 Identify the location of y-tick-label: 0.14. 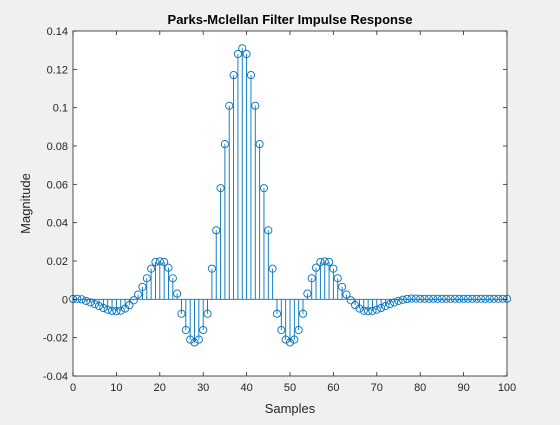
(57, 32).